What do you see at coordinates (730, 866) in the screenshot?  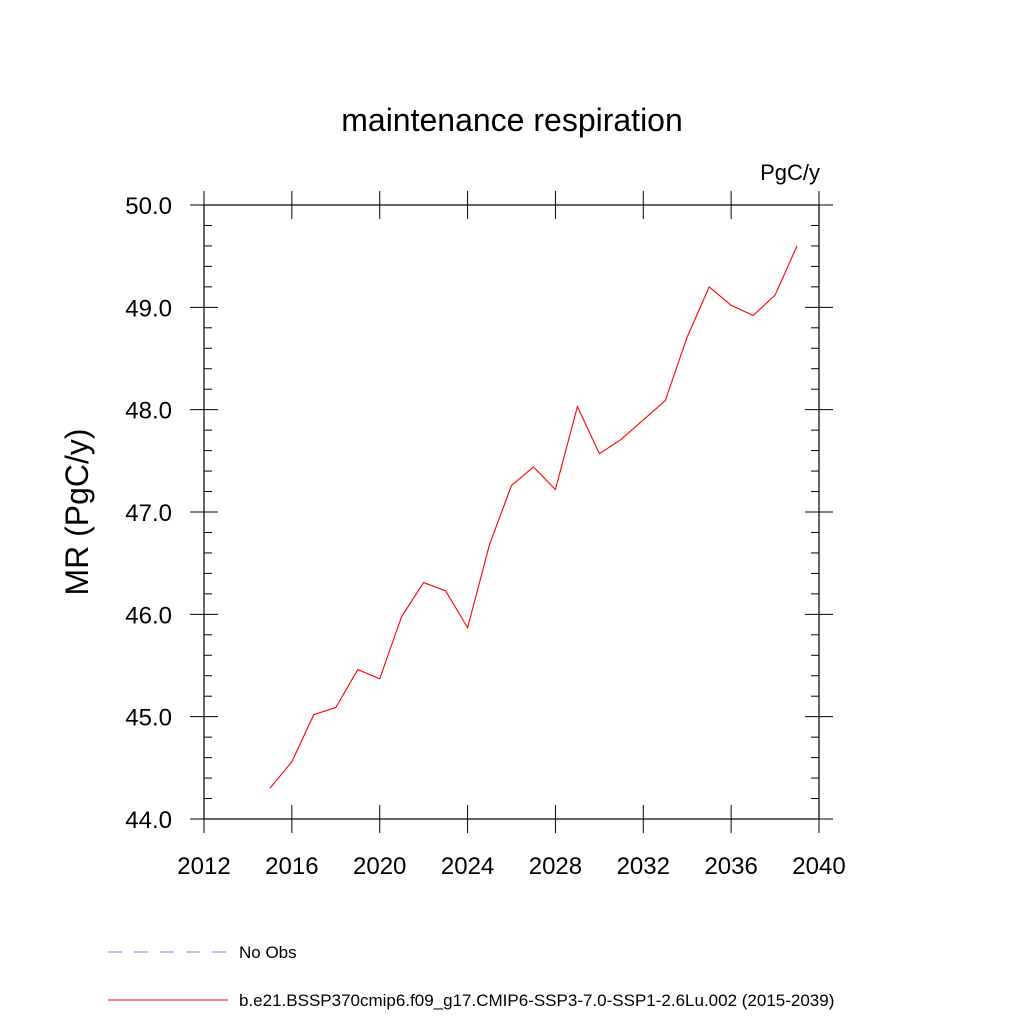 I see `x-tick-label: 2036` at bounding box center [730, 866].